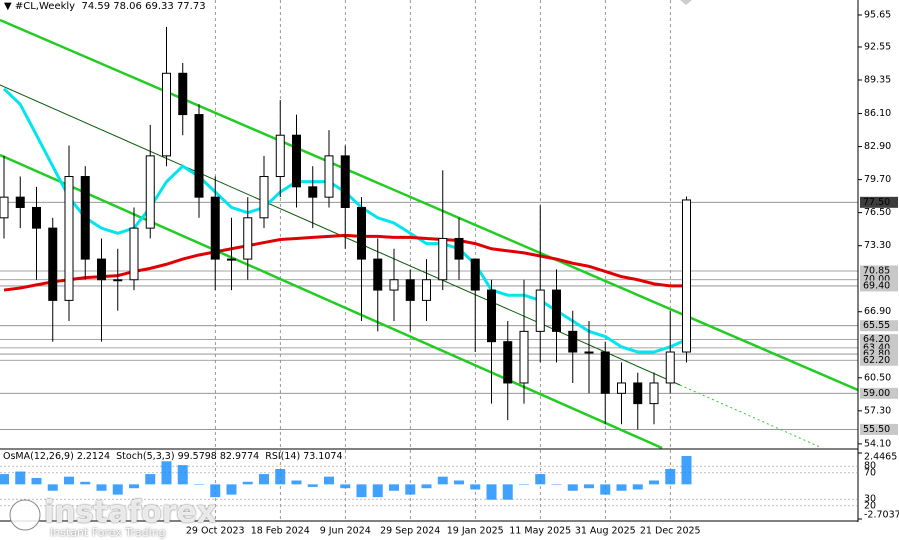 This screenshot has height=540, width=899. Describe the element at coordinates (605, 531) in the screenshot. I see `x-tick-label: 31 Aug 2025` at that location.